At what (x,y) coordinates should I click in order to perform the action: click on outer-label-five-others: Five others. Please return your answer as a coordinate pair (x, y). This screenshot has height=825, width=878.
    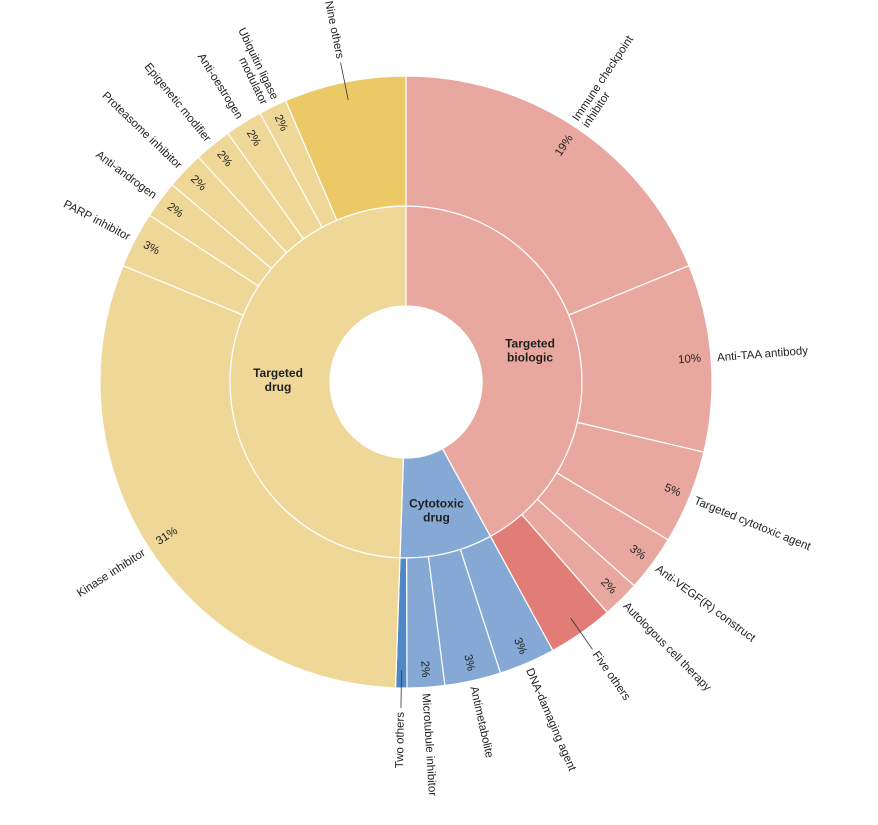
    Looking at the image, I should click on (611, 676).